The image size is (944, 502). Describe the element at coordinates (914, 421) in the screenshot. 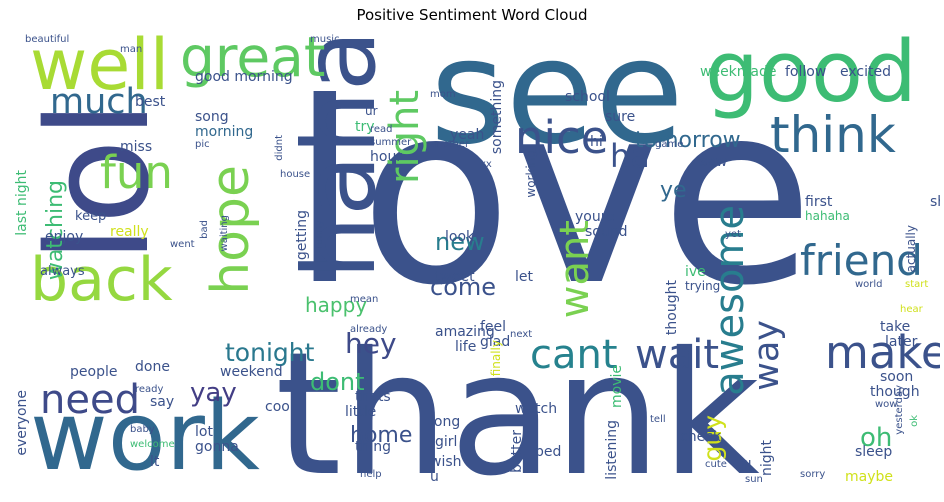

I see `cloud-word: ok` at that location.